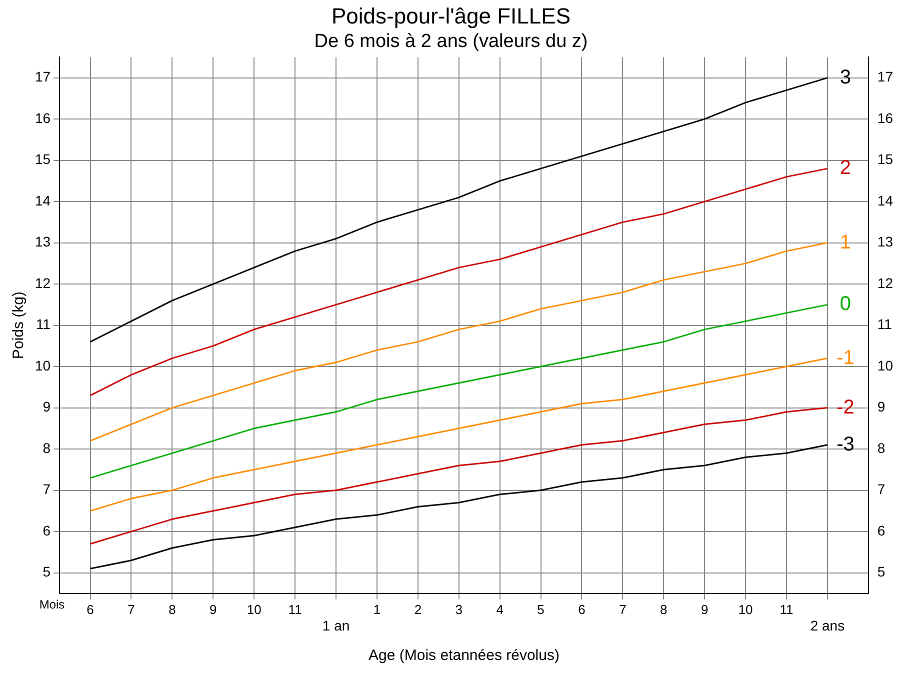 The width and height of the screenshot is (904, 675). What do you see at coordinates (884, 324) in the screenshot?
I see `y2-tick-label: 11` at bounding box center [884, 324].